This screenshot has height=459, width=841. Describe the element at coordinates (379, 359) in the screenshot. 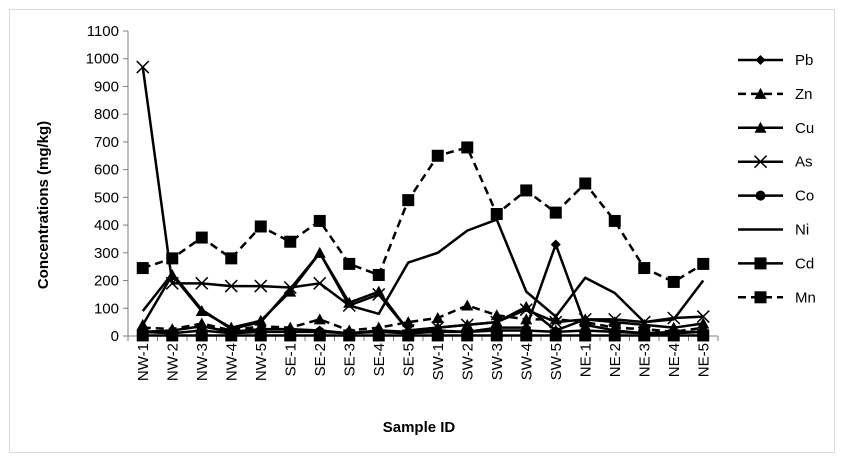

I see `x-tick-label: SE-4` at that location.